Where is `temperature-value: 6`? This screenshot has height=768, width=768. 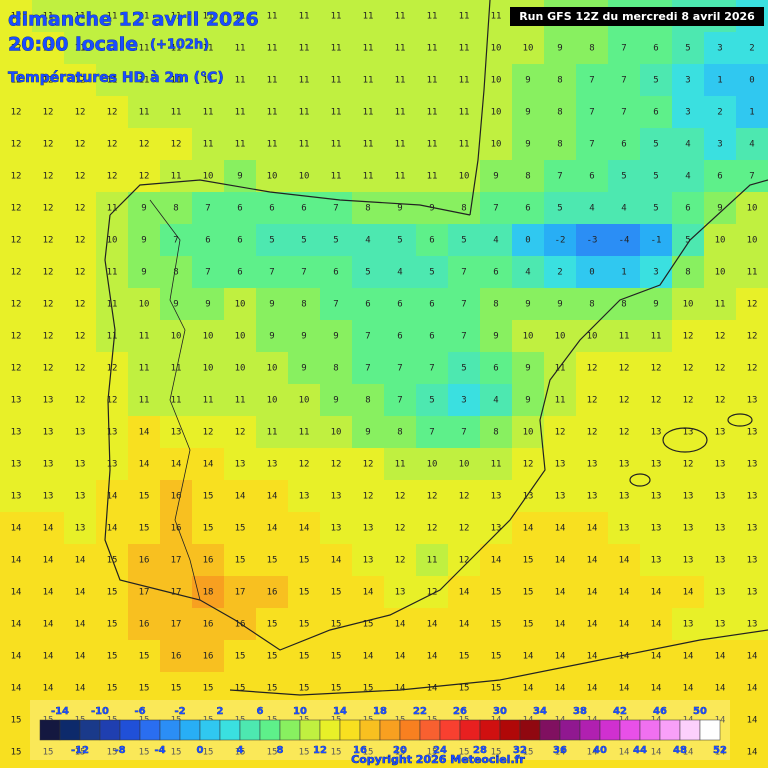
temperature-value: 6 is located at coordinates (495, 273).